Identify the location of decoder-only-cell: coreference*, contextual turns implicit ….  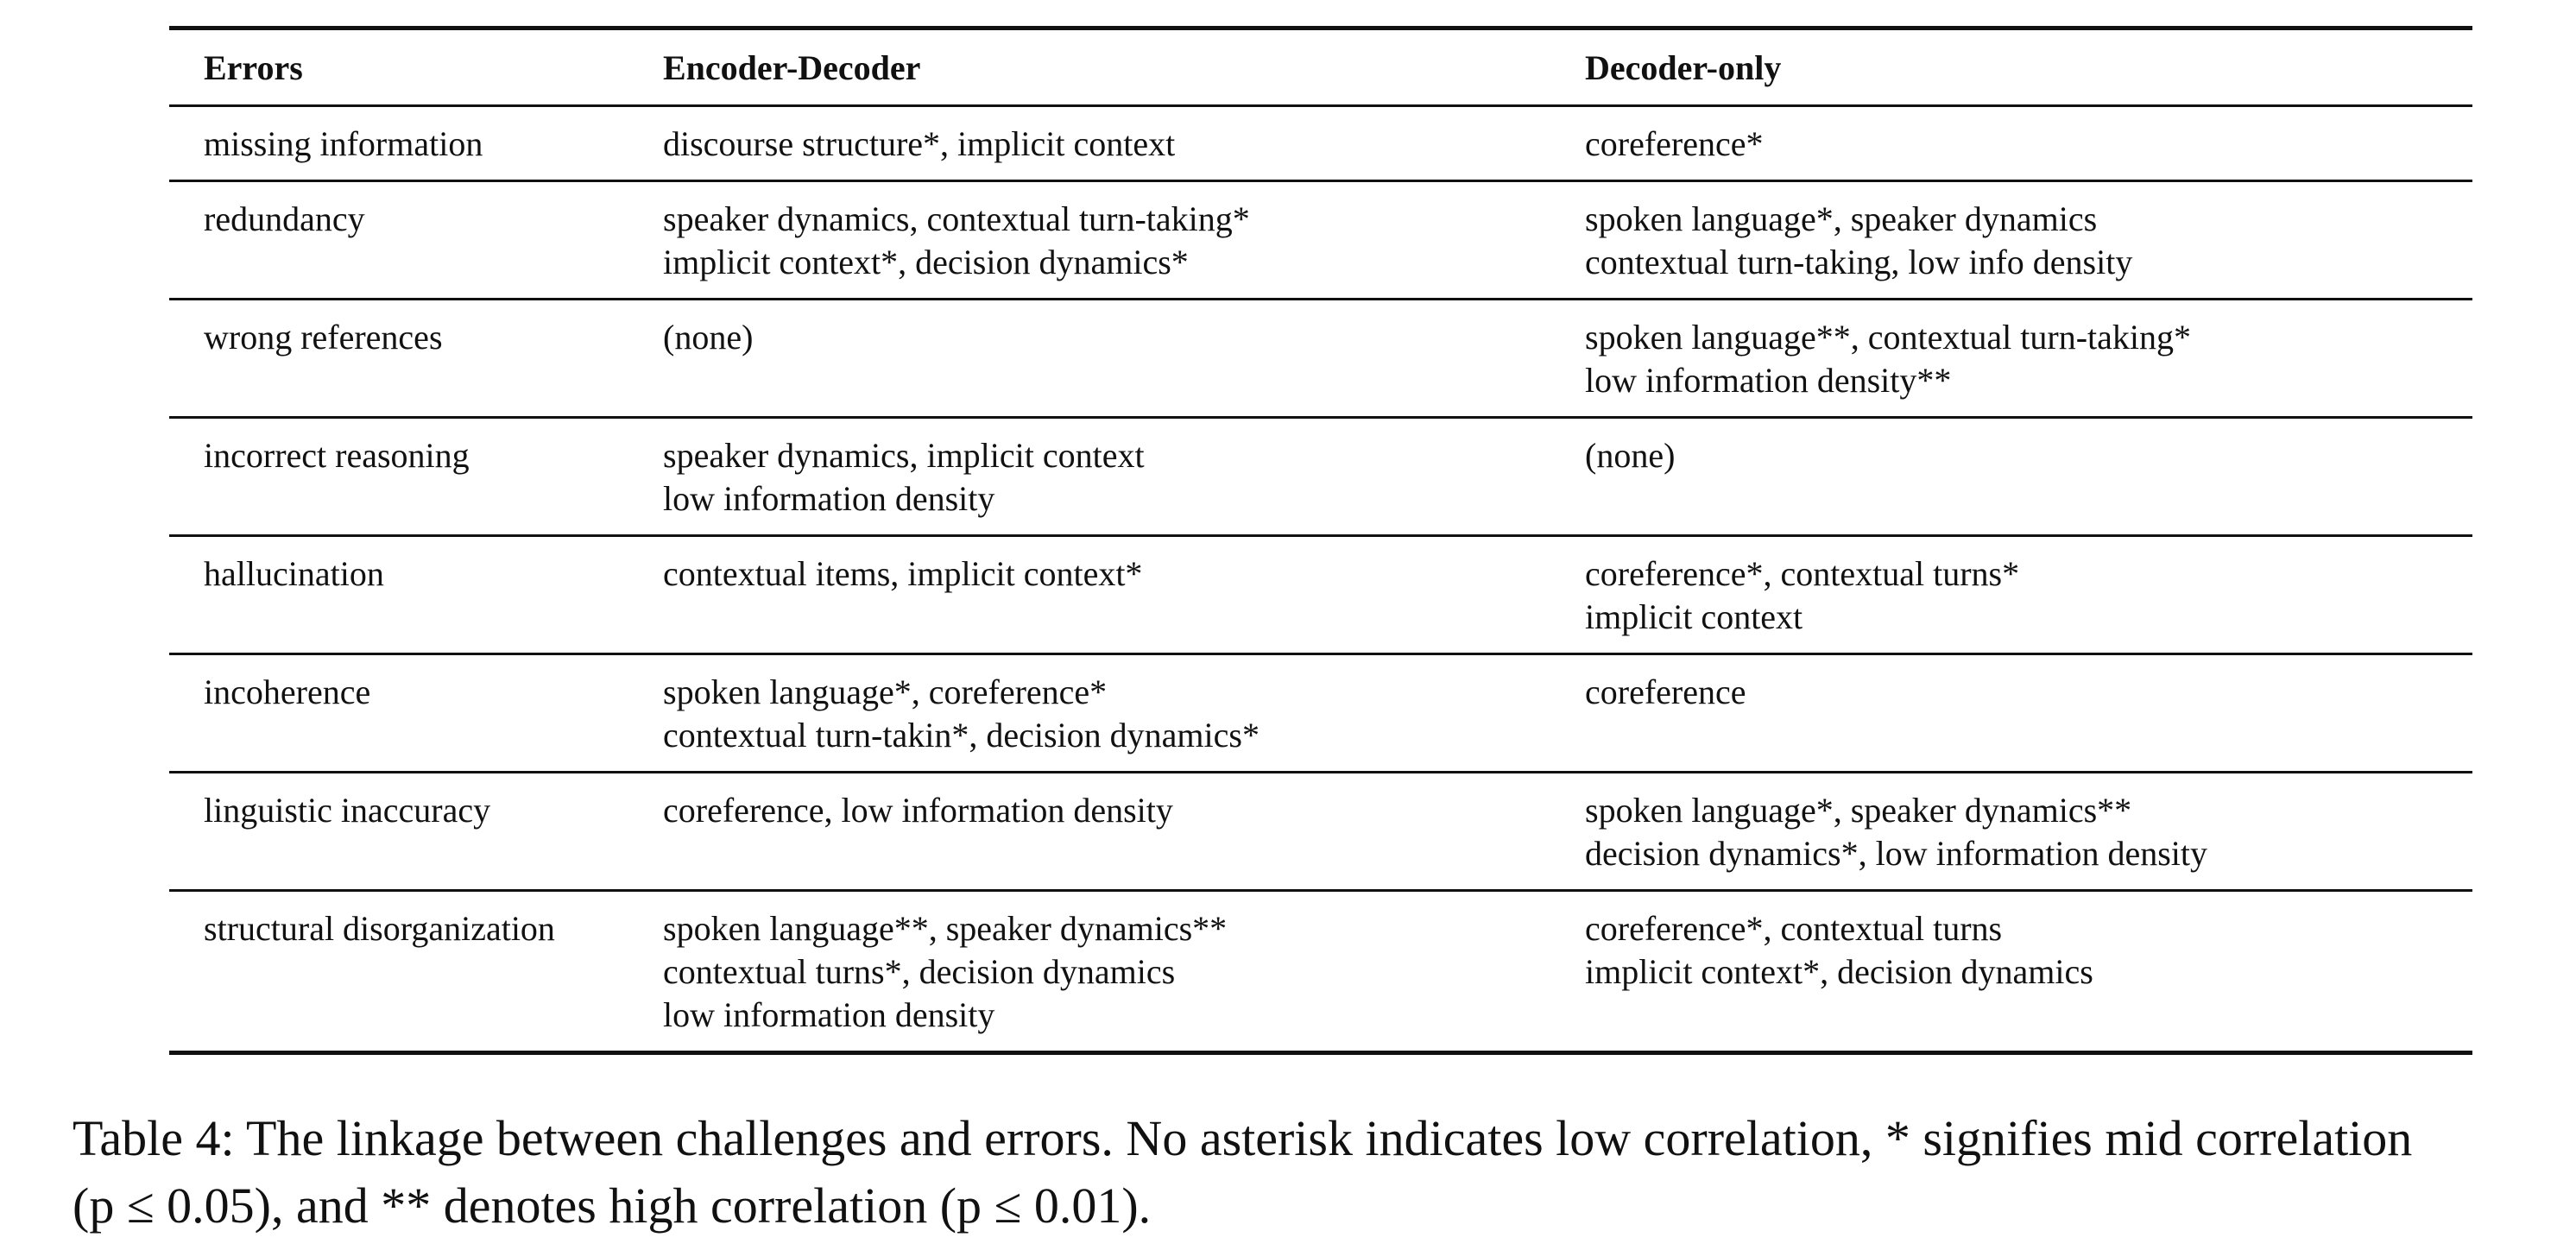
(2011, 972).